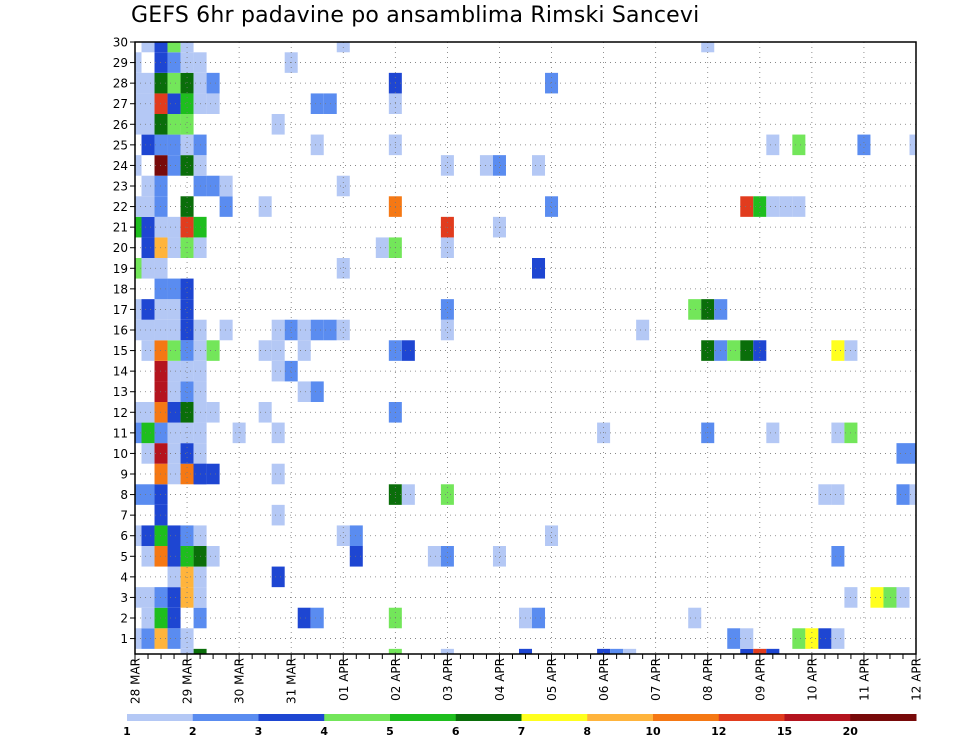  What do you see at coordinates (120, 248) in the screenshot?
I see `y-tick-label: 20` at bounding box center [120, 248].